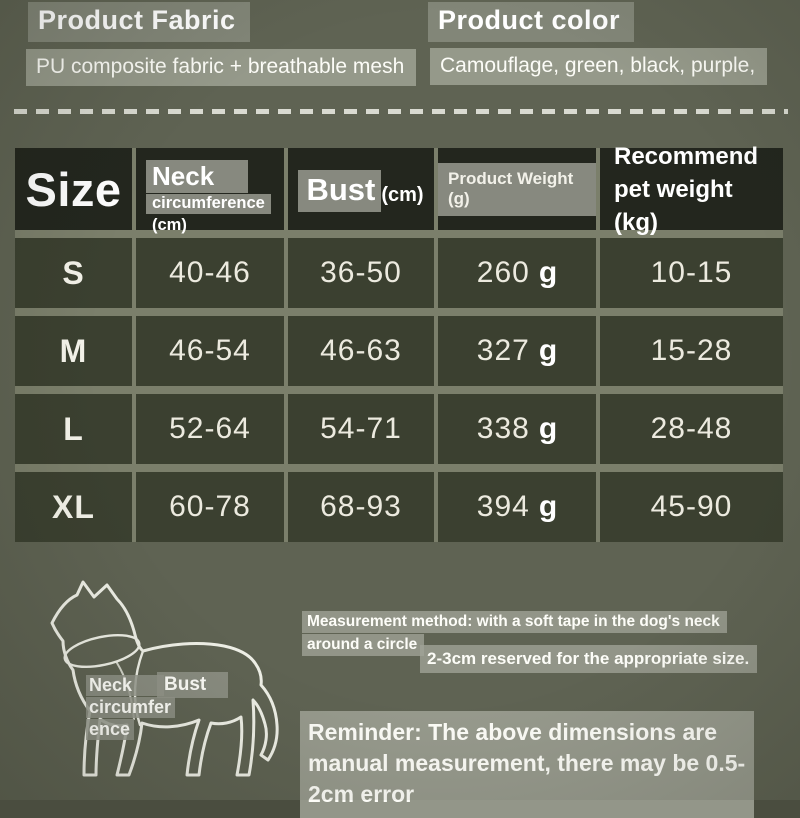 This screenshot has height=818, width=800. What do you see at coordinates (210, 273) in the screenshot?
I see `neck-cell: 40-46` at bounding box center [210, 273].